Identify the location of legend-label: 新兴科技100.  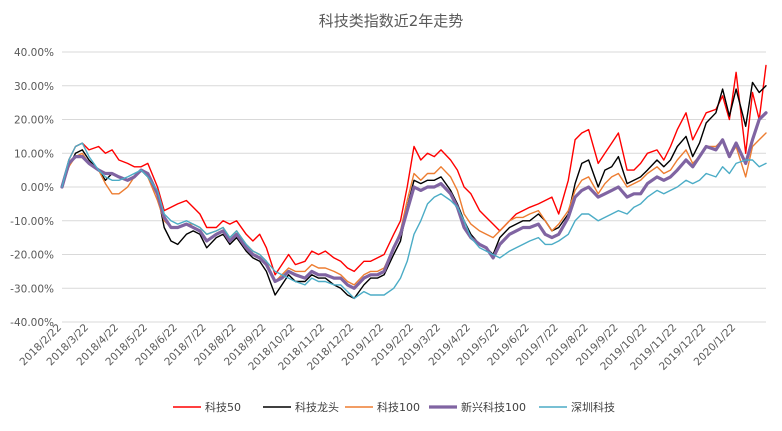
(493, 407).